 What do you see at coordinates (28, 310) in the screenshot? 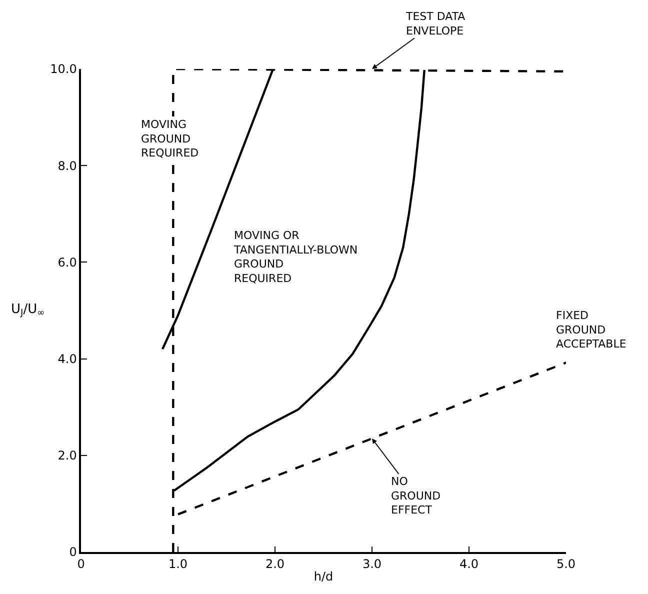
I see `y-axis-title: U$_{J}$/U$_{∞}$` at bounding box center [28, 310].